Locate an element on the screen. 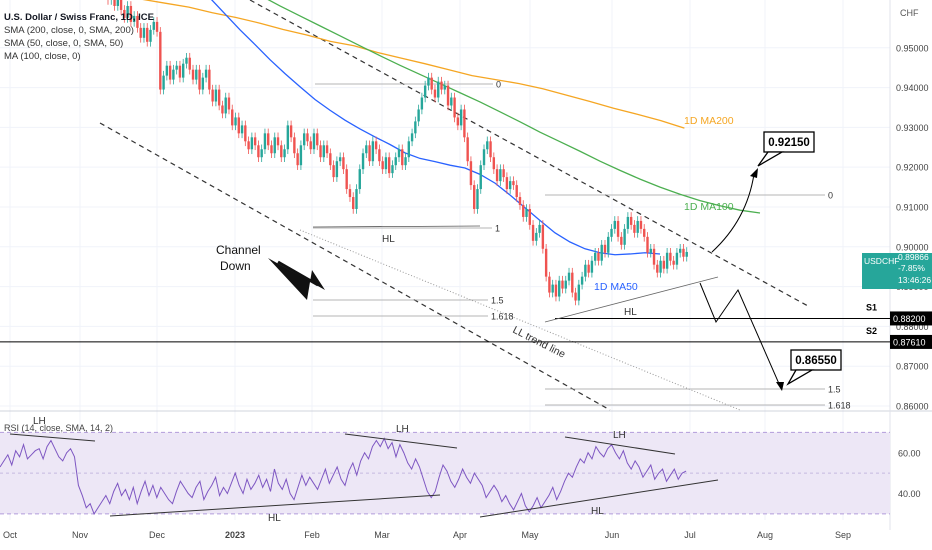  level-price-s1: 0.88200 is located at coordinates (909, 319).